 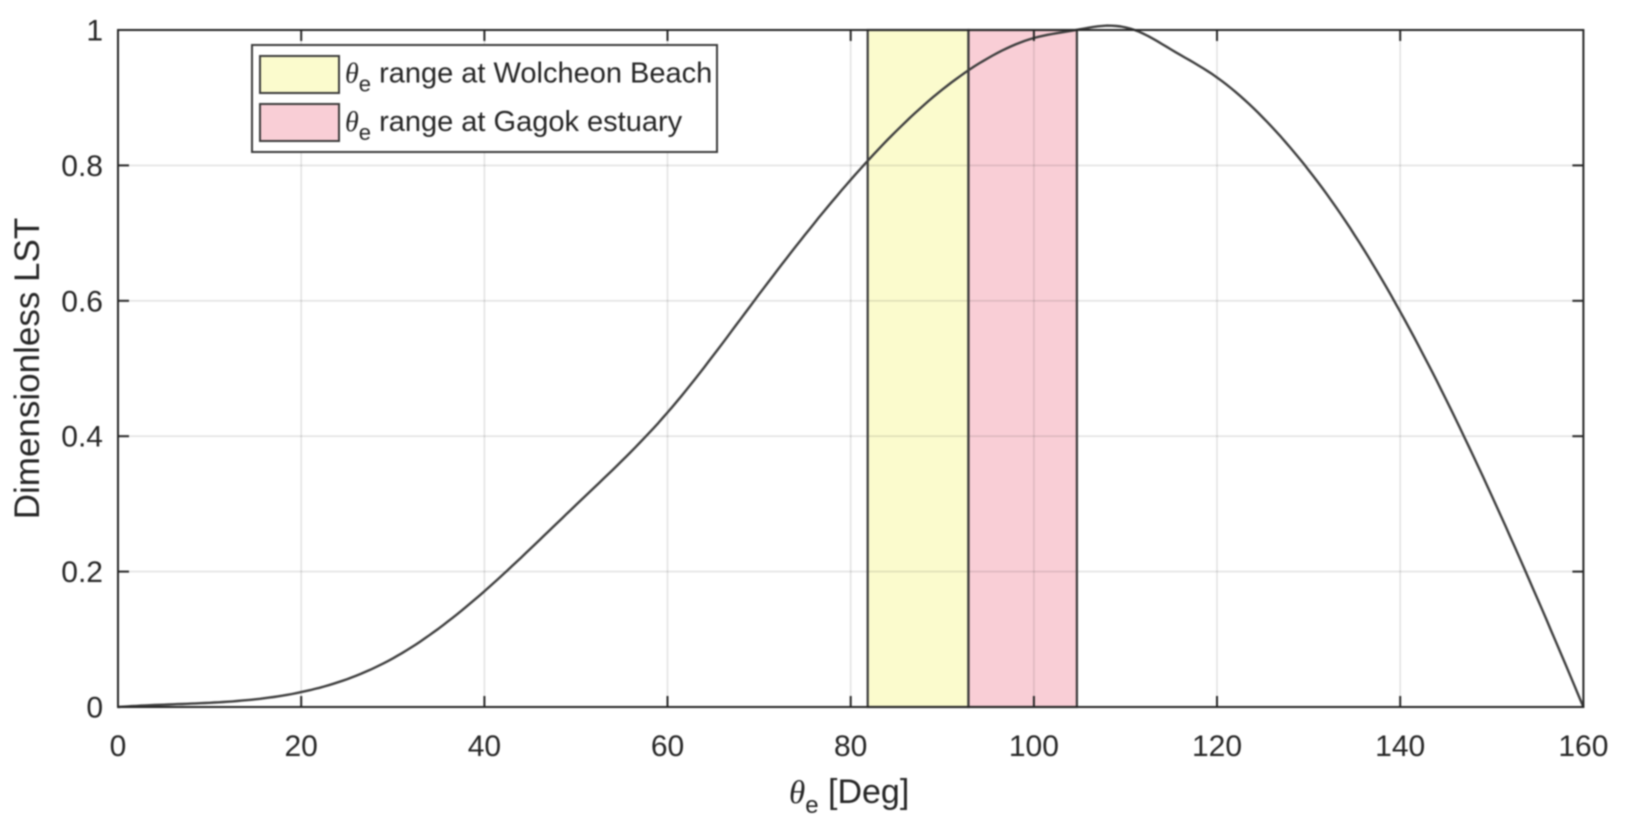 What do you see at coordinates (667, 746) in the screenshot?
I see `svg-text: 60` at bounding box center [667, 746].